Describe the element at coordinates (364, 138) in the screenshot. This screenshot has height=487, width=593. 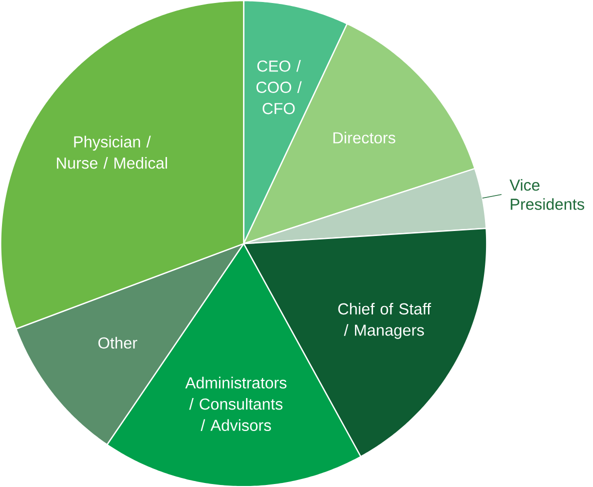
I see `slice-label: Directors` at that location.